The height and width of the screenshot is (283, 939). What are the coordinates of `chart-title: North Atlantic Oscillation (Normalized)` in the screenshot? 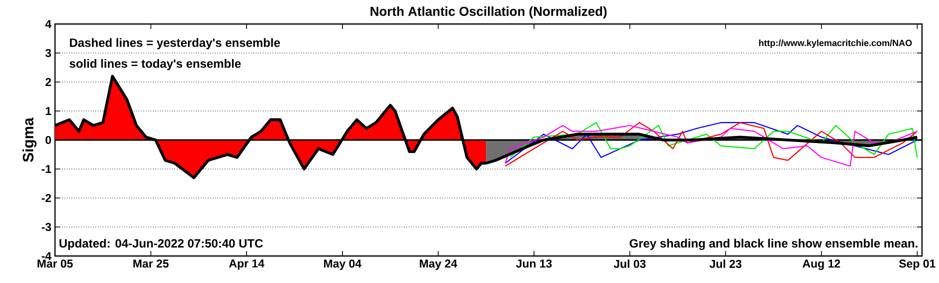 It's located at (488, 12).